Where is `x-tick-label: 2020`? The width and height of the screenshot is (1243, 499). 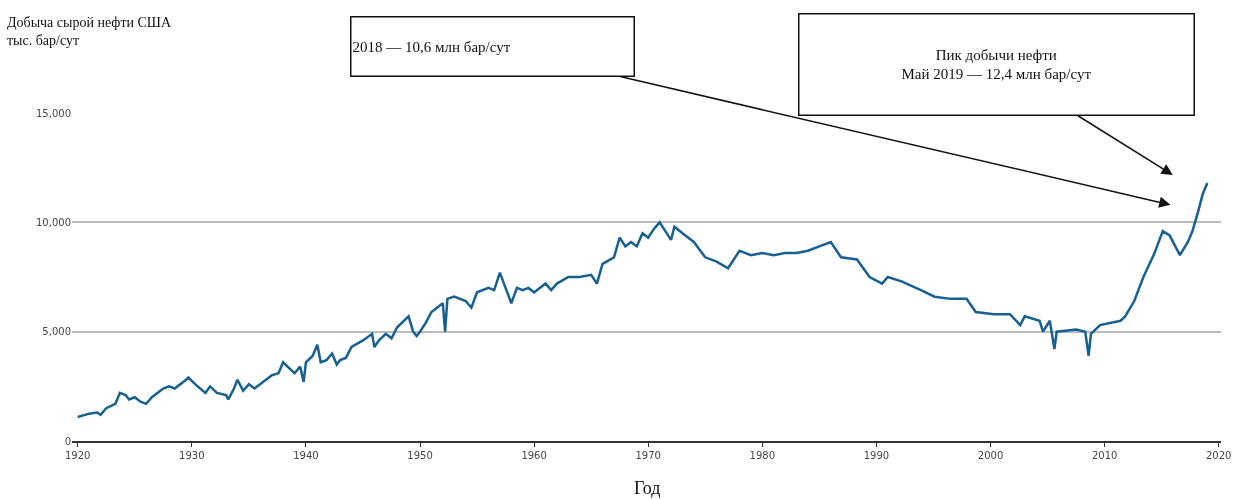 x-tick-label: 2020 is located at coordinates (1218, 455).